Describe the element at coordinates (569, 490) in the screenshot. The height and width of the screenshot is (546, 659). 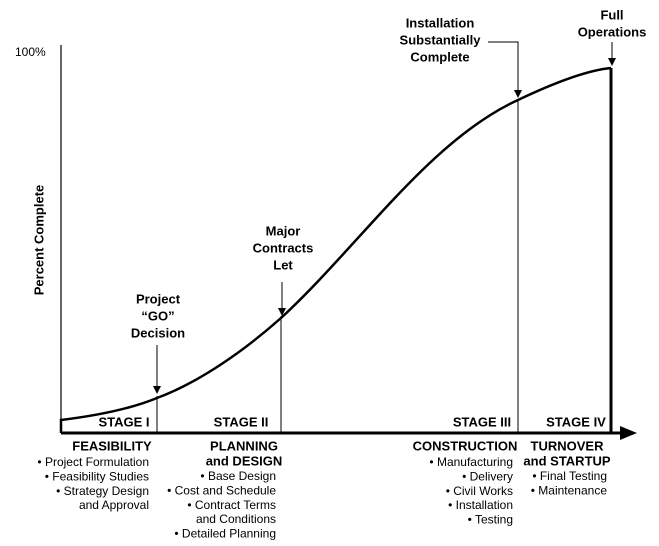
I see `phase-item: • Maintenance` at that location.